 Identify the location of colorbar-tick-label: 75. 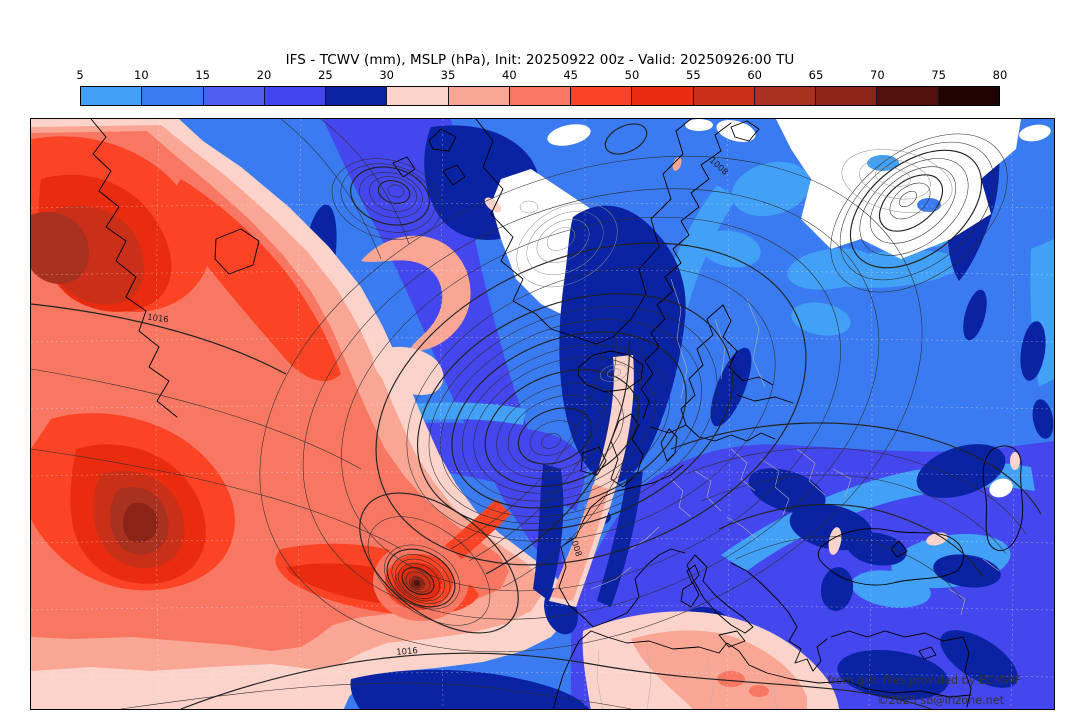
(938, 75).